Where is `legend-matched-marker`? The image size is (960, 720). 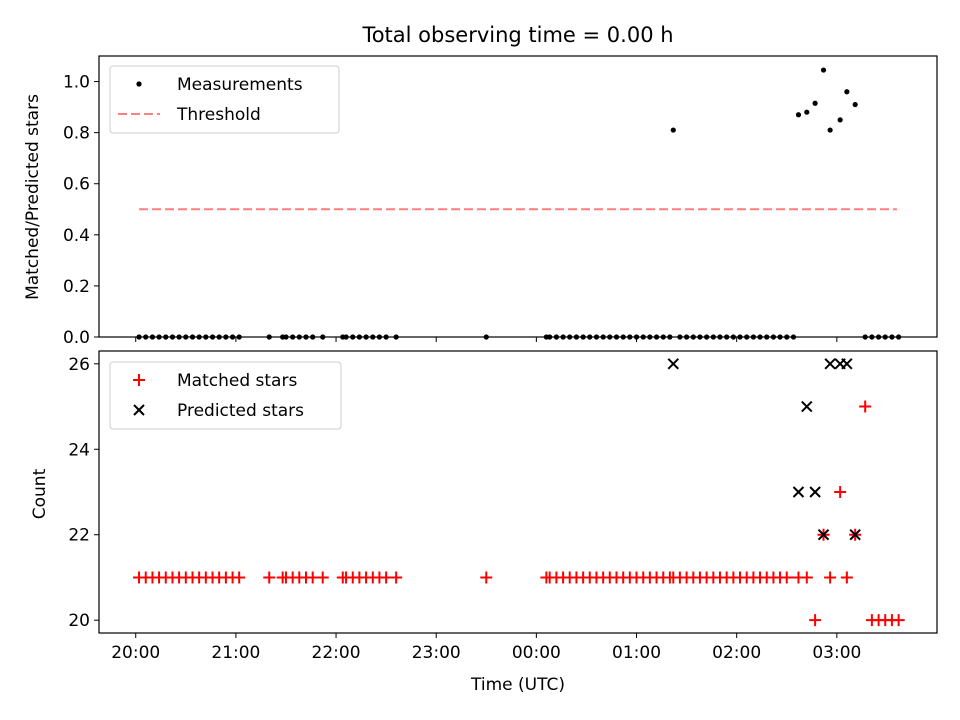
legend-matched-marker is located at coordinates (139, 380).